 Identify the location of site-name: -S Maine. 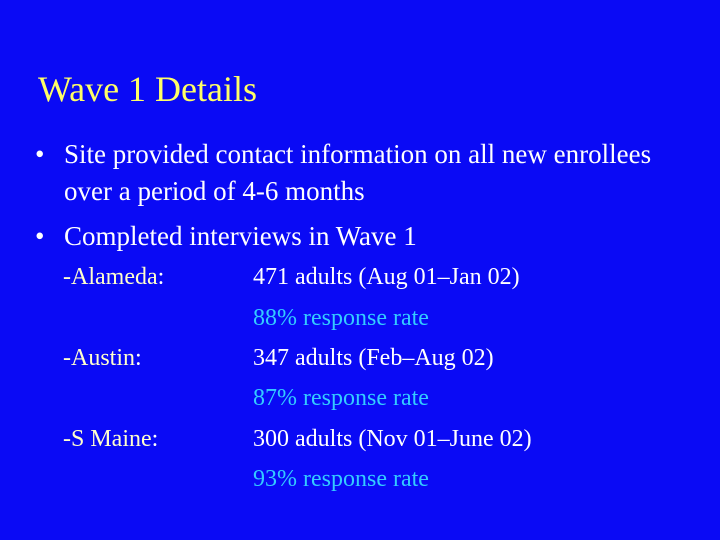
(107, 439).